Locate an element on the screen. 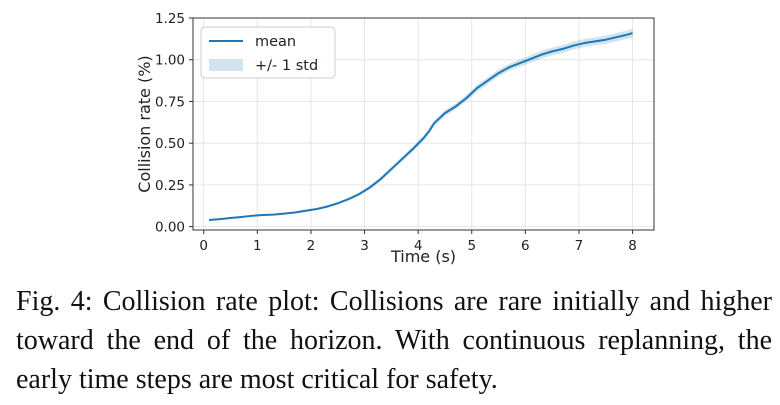 The image size is (780, 405). x-tick-label: 3 is located at coordinates (364, 246).